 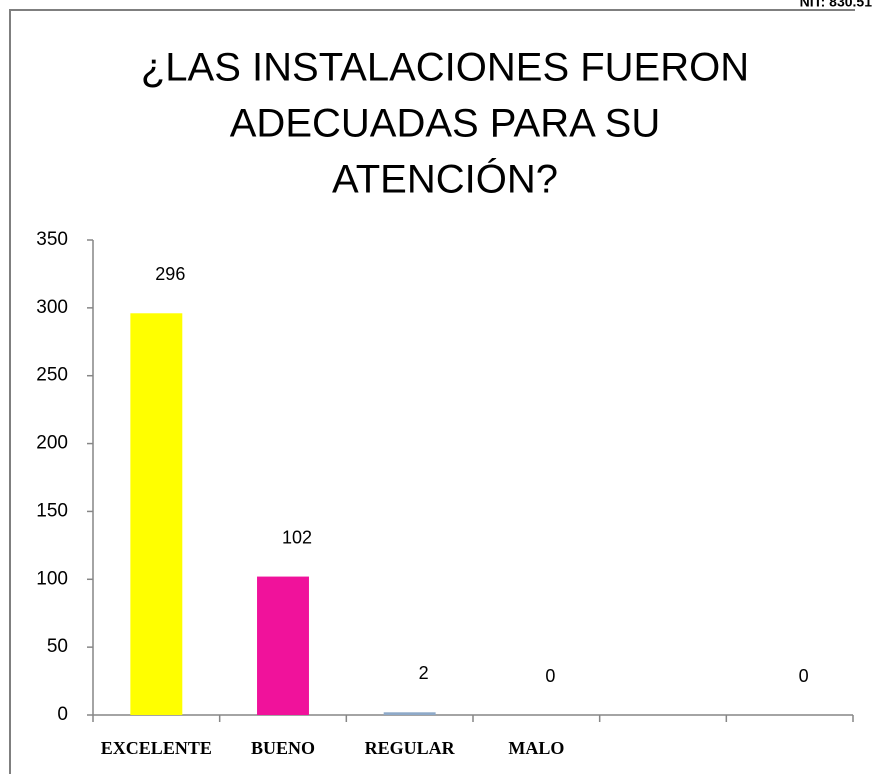 What do you see at coordinates (52, 375) in the screenshot?
I see `y-tick-label: 250` at bounding box center [52, 375].